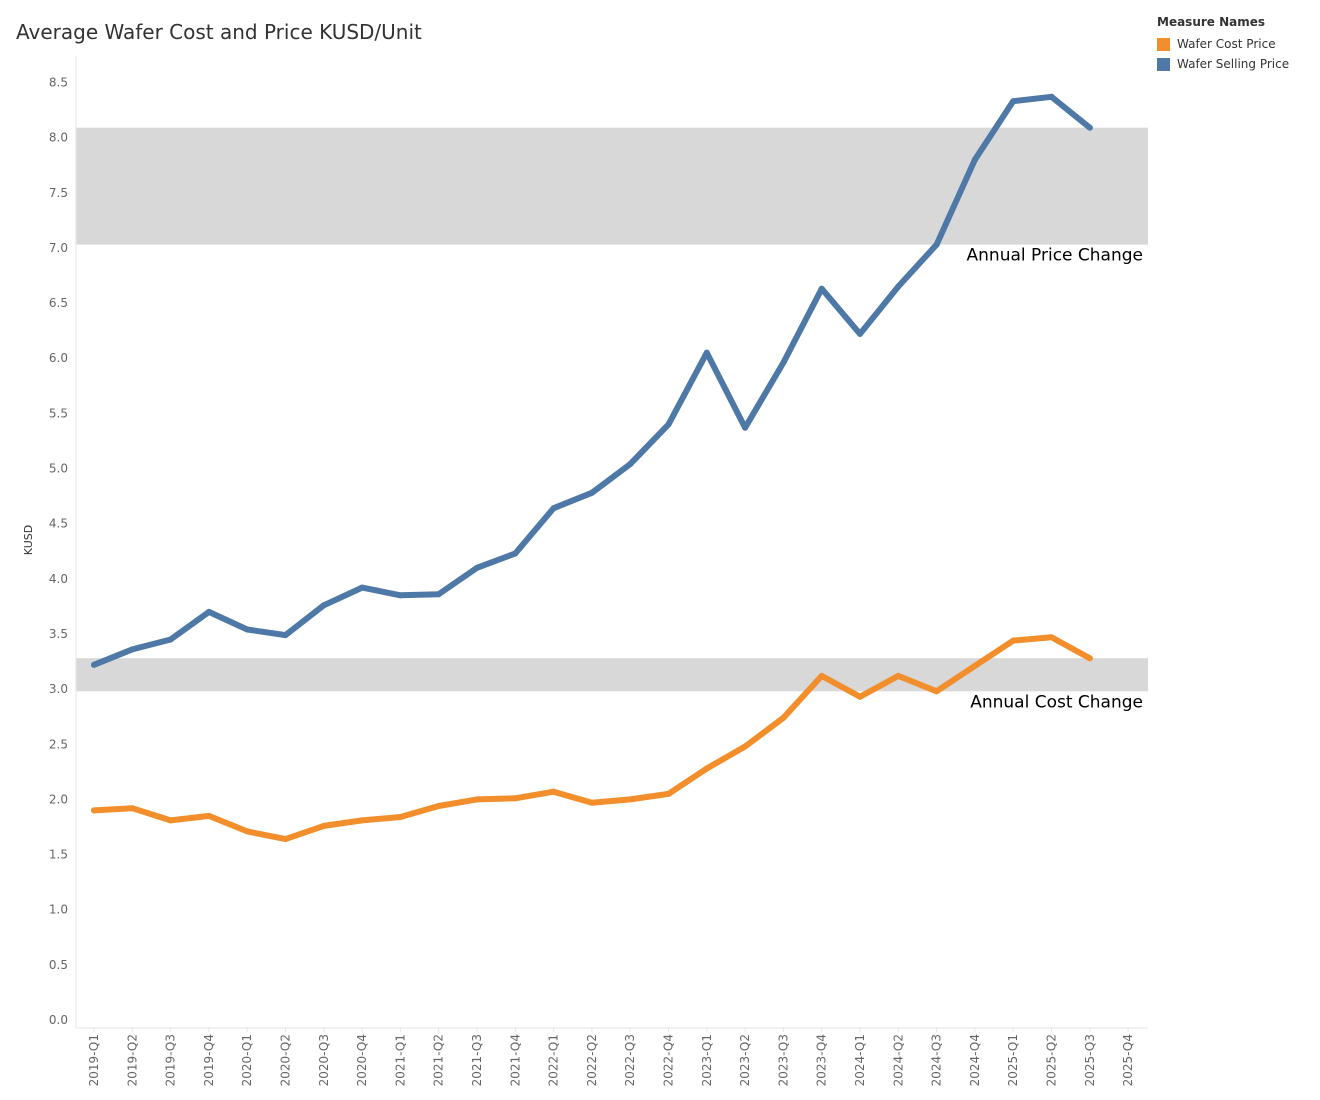 The image size is (1320, 1100). I want to click on x-tick-label: 2019-Q2, so click(132, 1060).